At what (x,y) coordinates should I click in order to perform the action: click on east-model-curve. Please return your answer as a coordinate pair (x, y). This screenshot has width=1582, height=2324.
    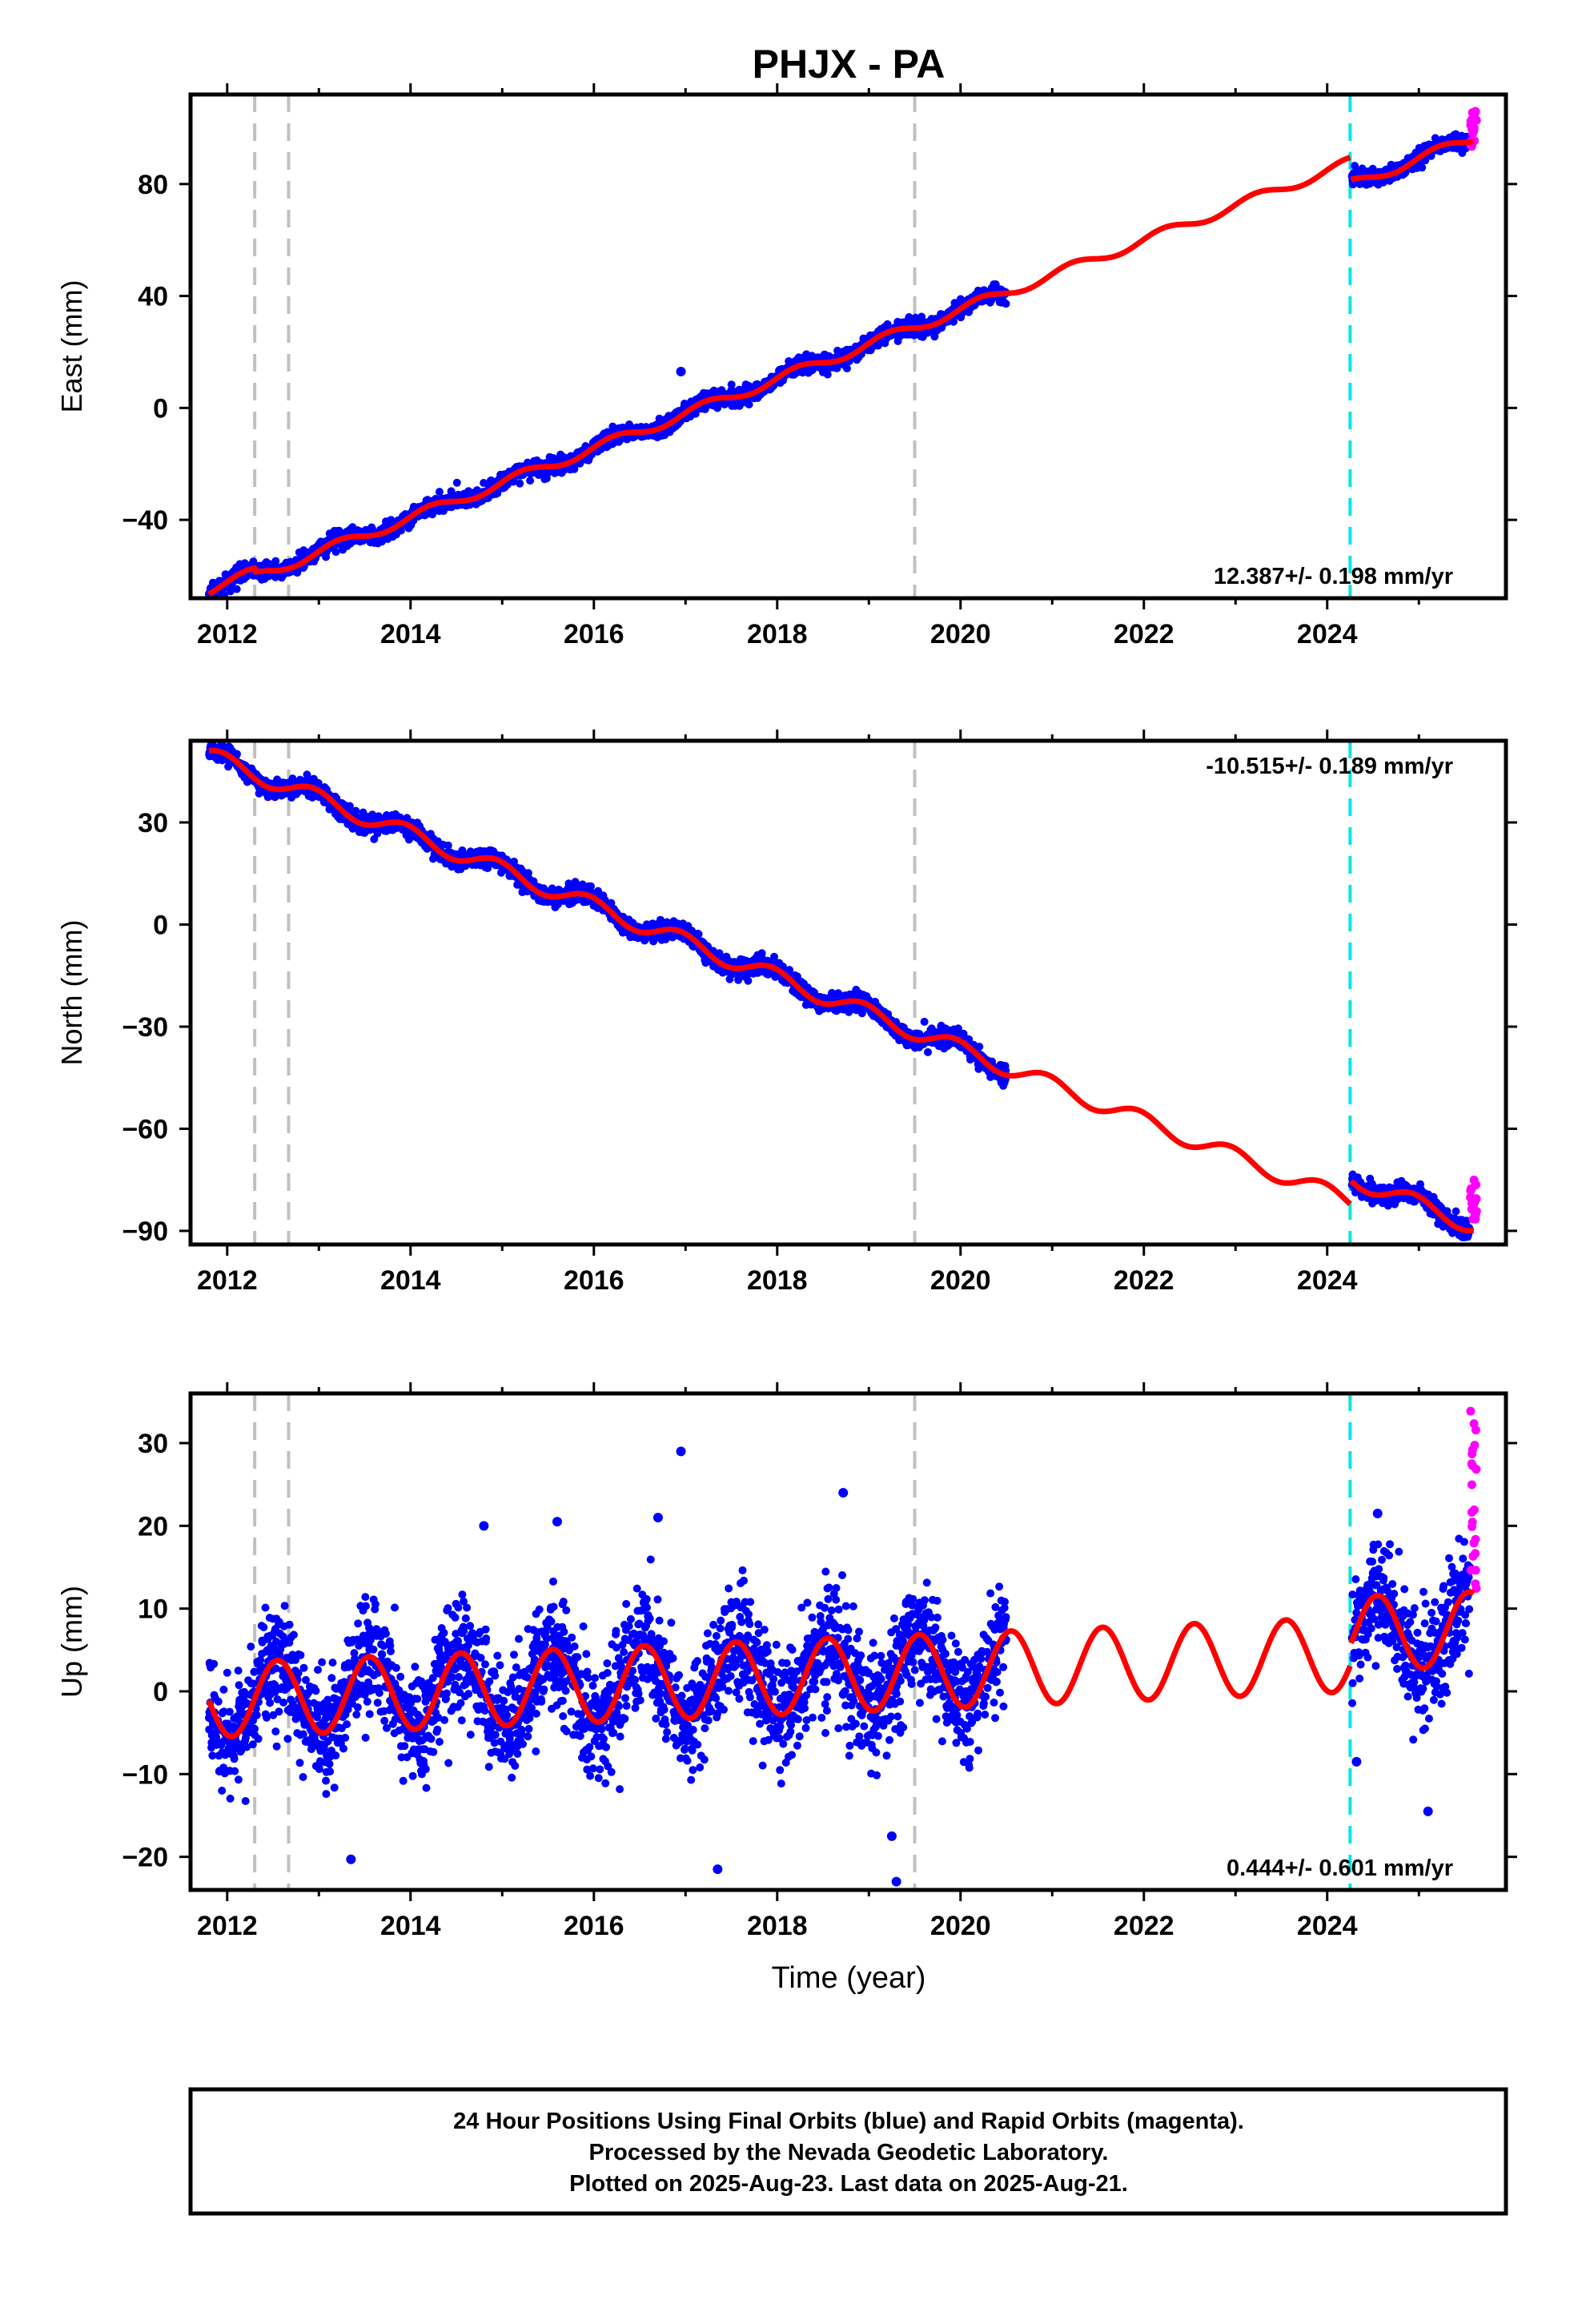
    Looking at the image, I should click on (779, 376).